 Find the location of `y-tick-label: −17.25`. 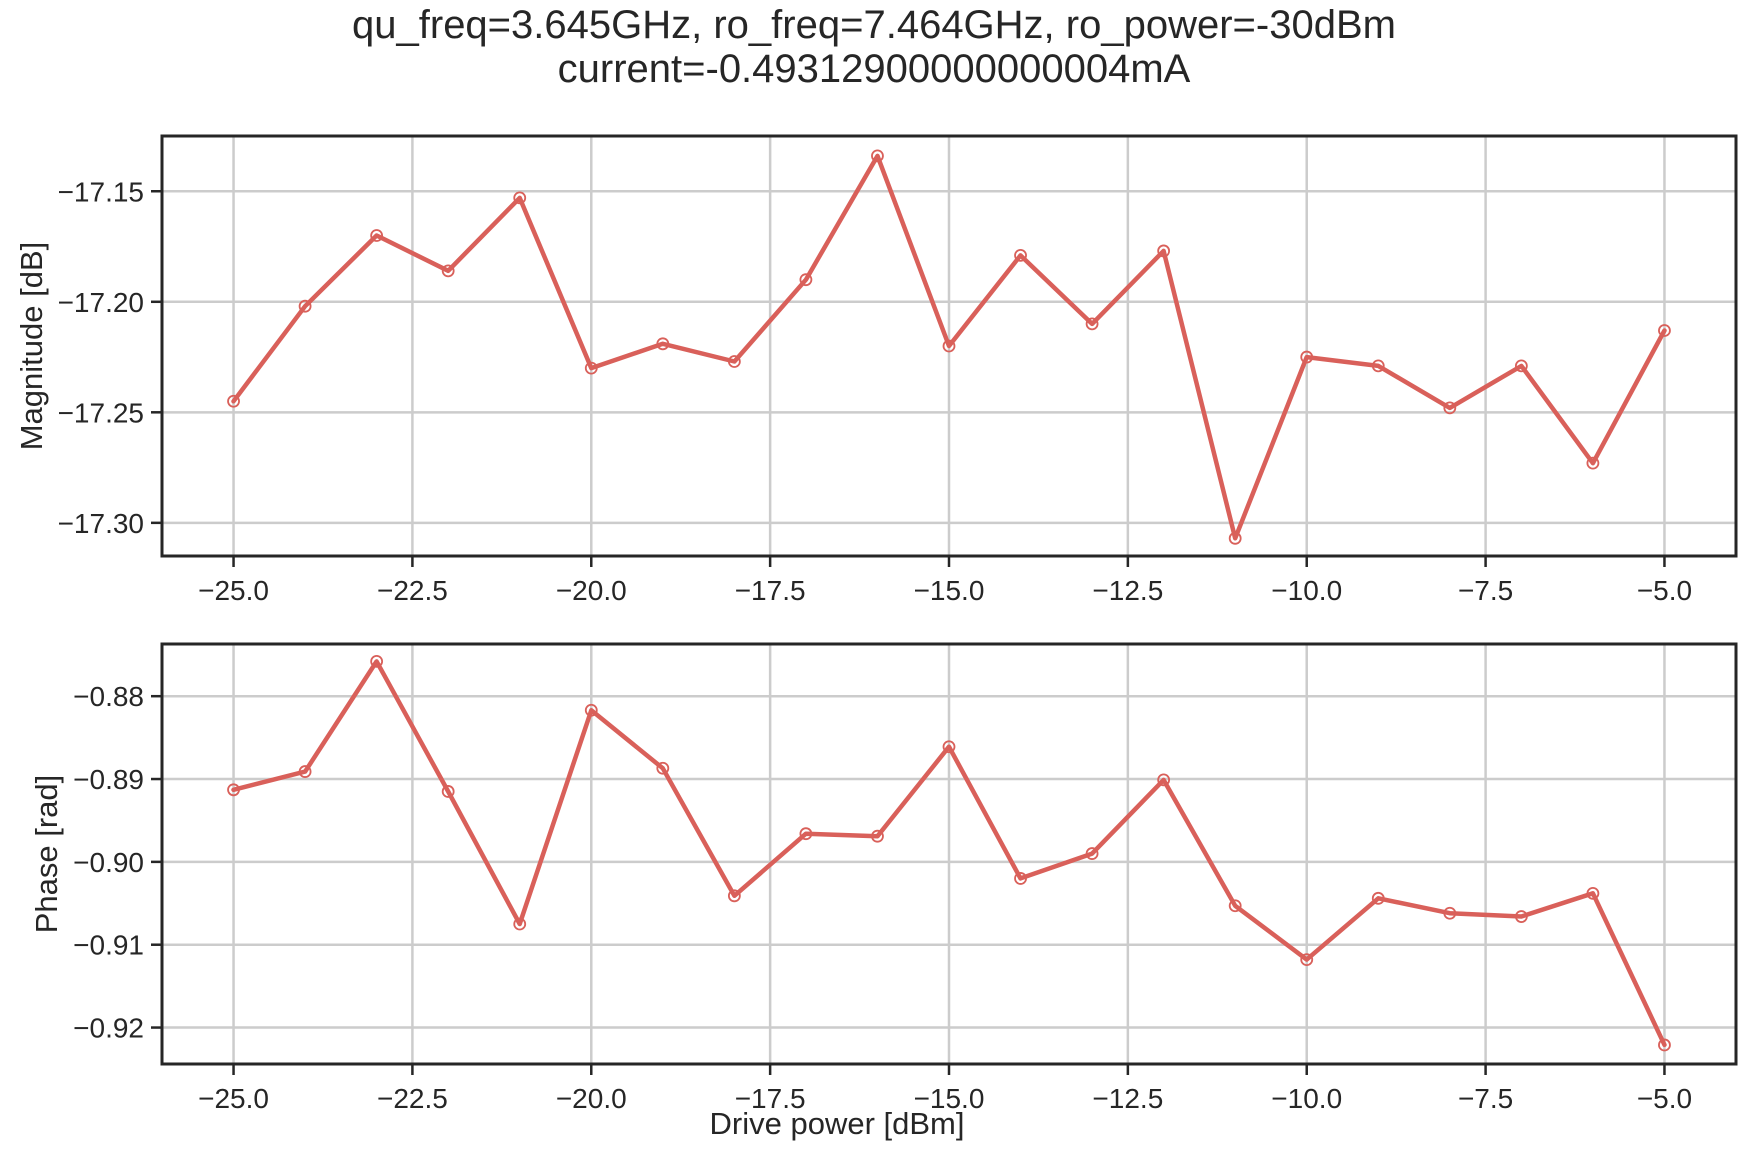

y-tick-label: −17.25 is located at coordinates (101, 412).